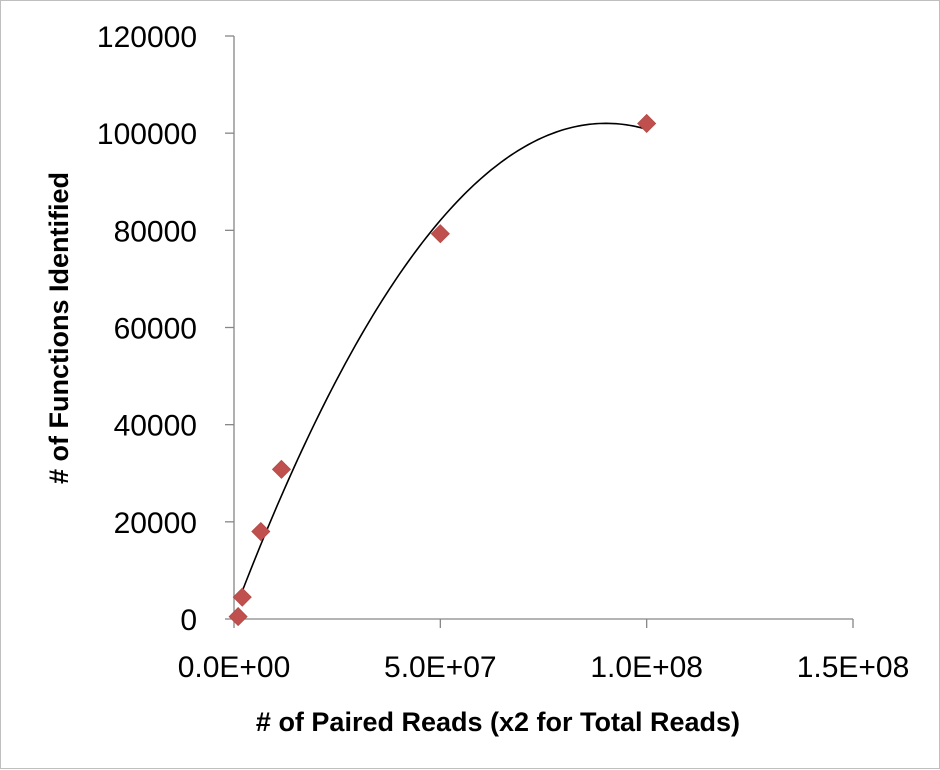  I want to click on y-tick-label: 80000, so click(155, 231).